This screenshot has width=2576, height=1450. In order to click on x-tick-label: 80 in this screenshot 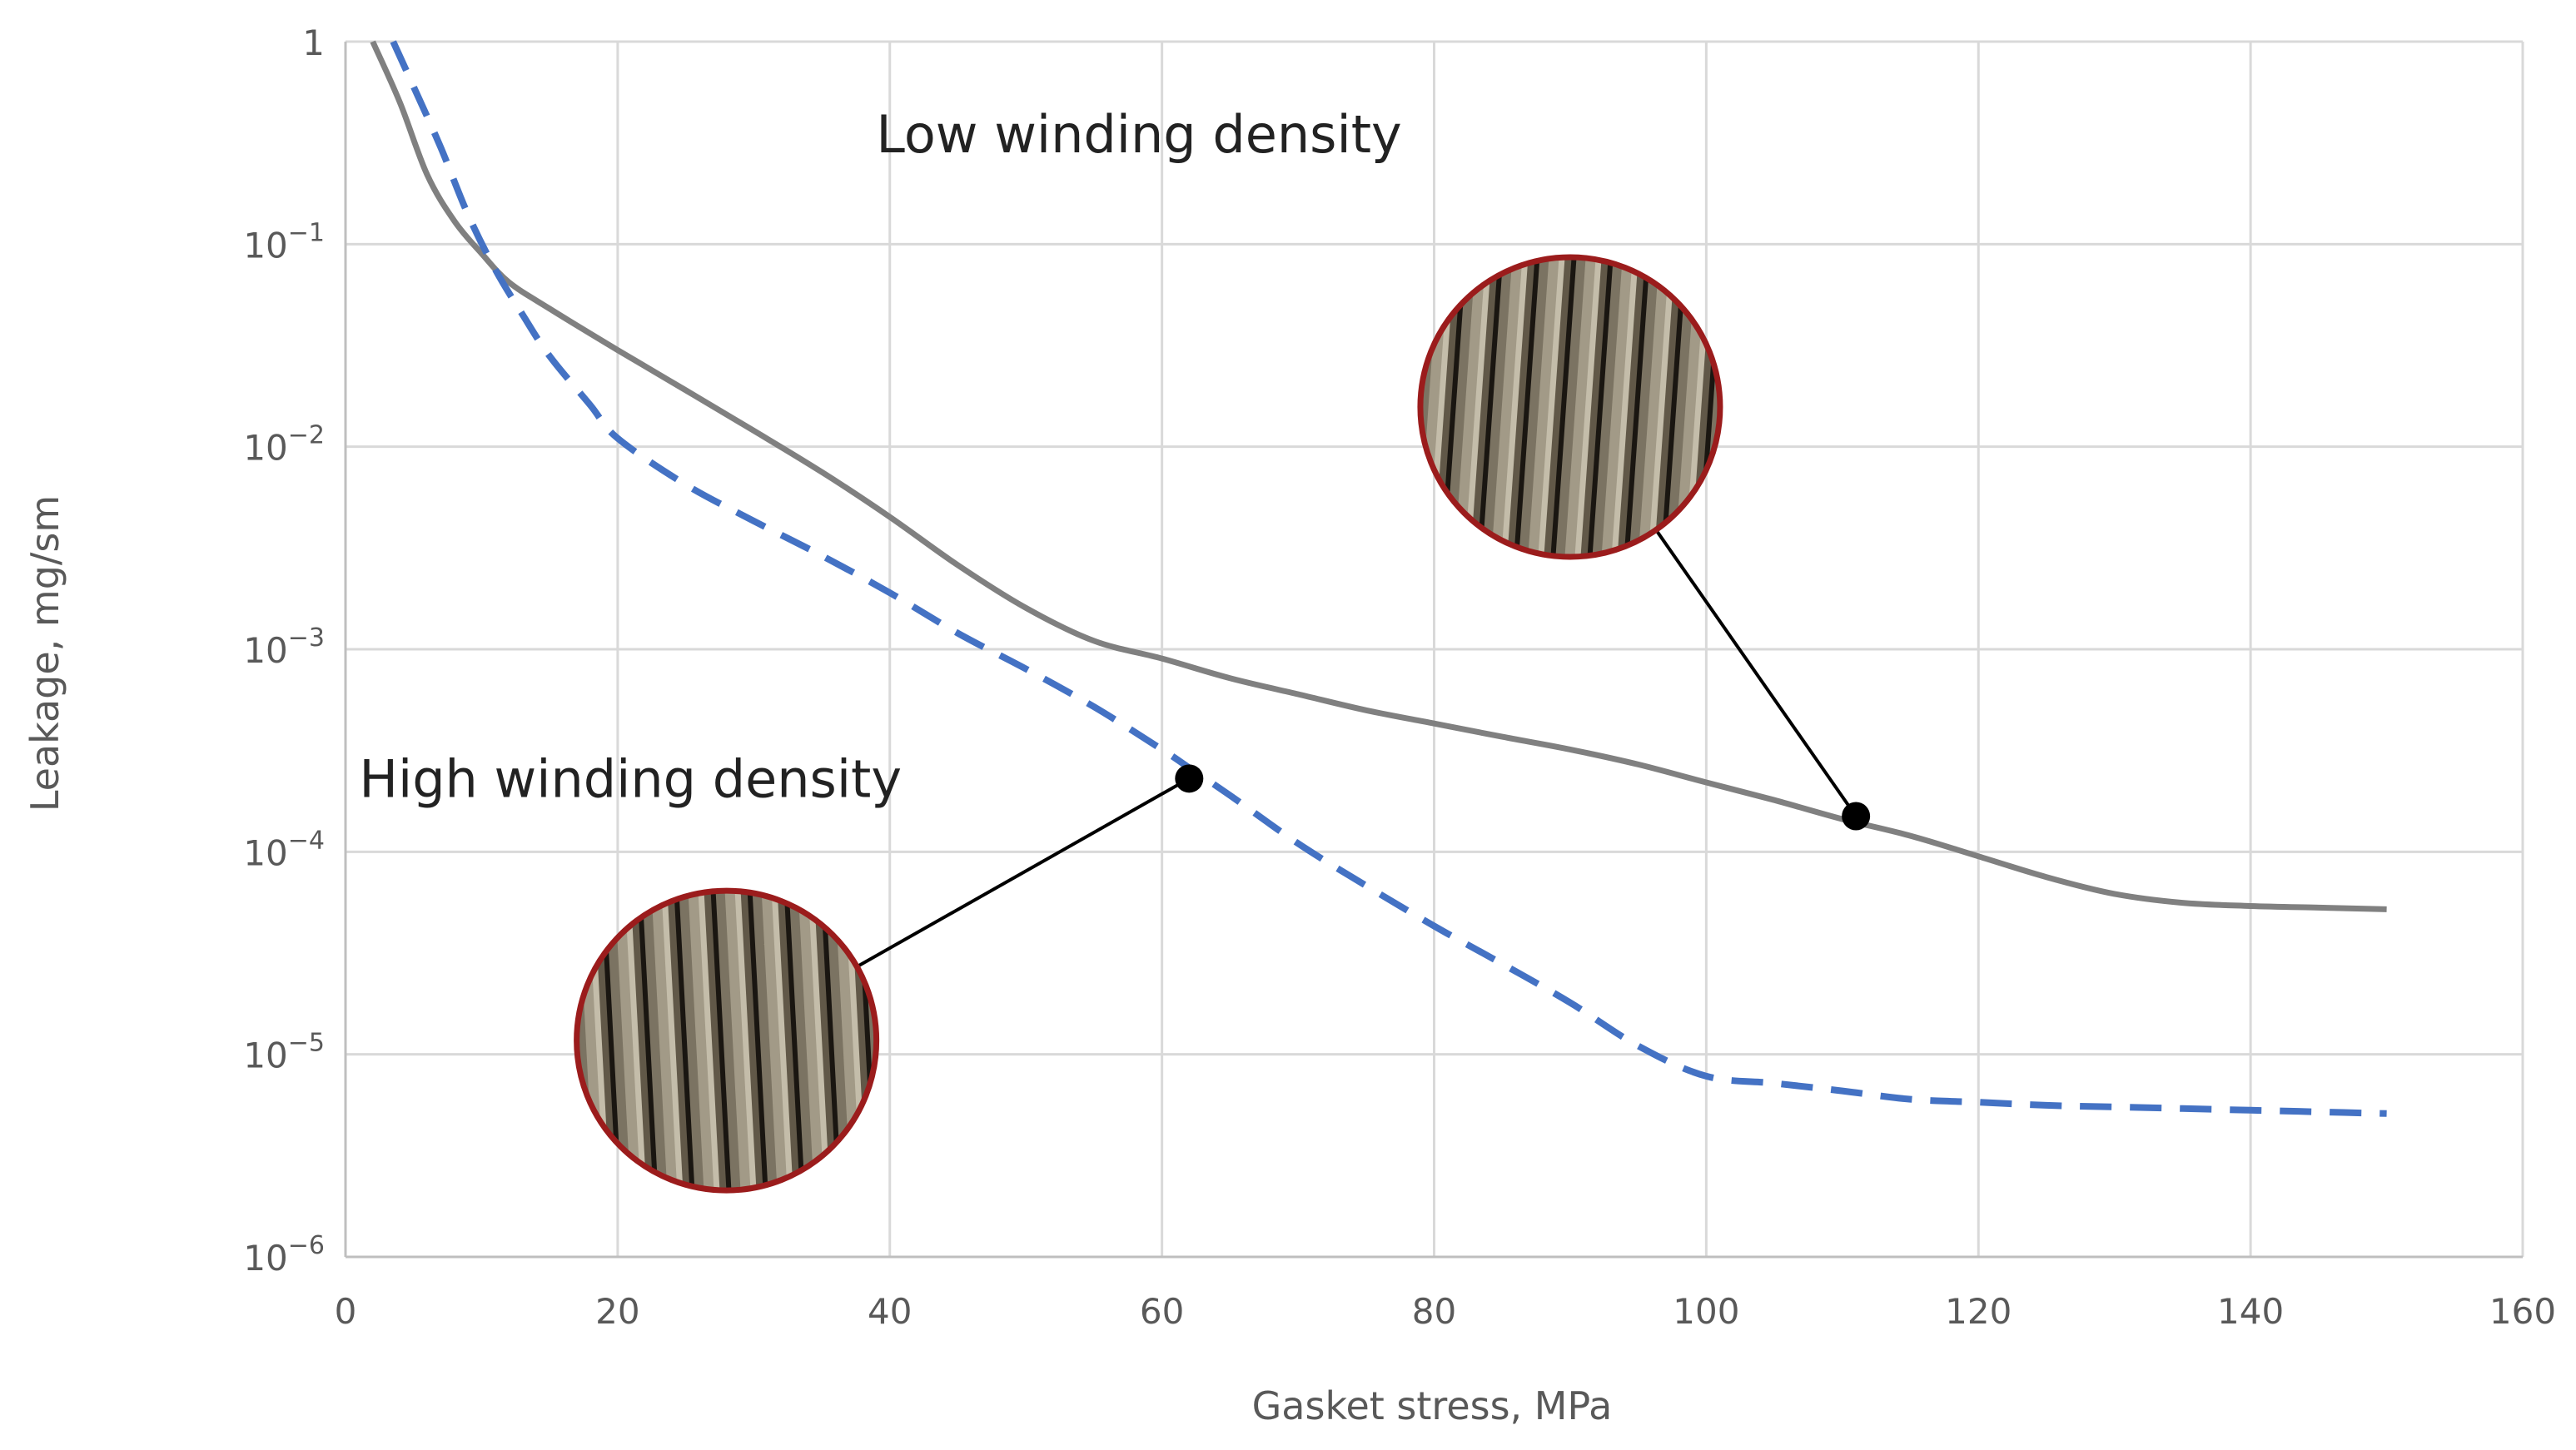, I will do `click(1434, 1311)`.